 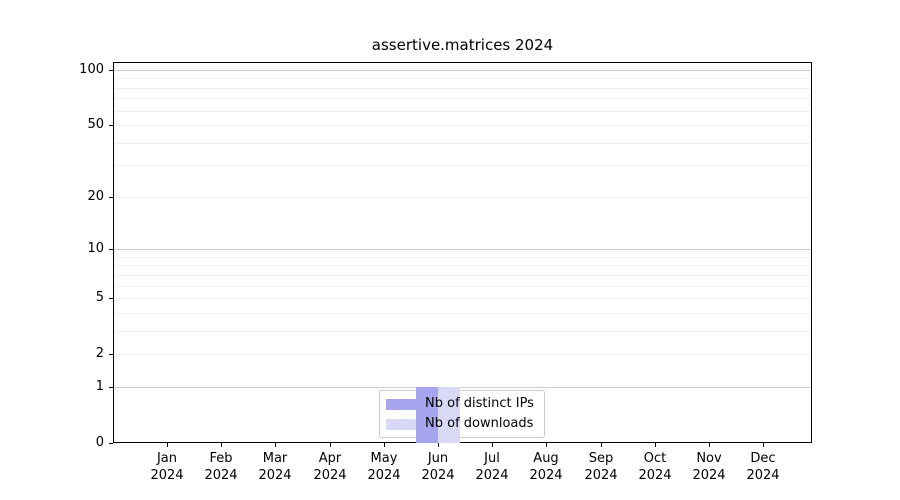 What do you see at coordinates (479, 423) in the screenshot?
I see `legend-label-downloads: Nb of downloads` at bounding box center [479, 423].